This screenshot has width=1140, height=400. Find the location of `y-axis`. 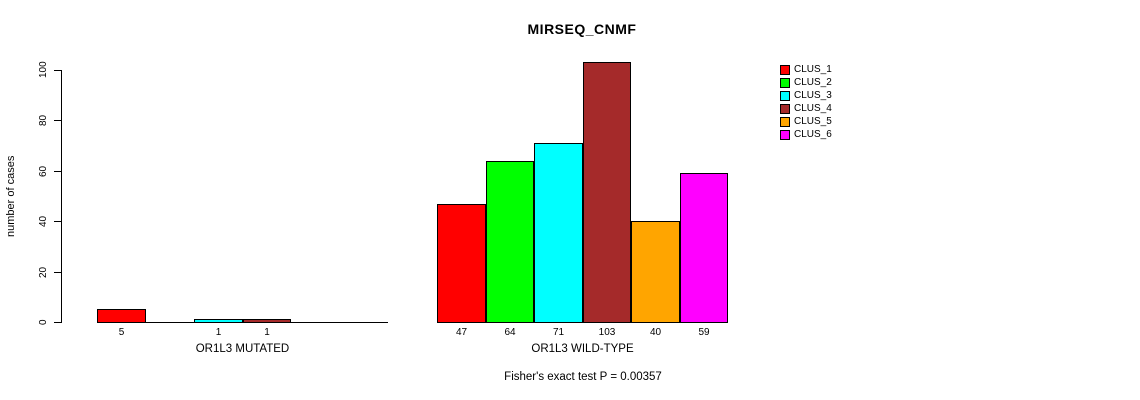

y-axis is located at coordinates (61, 196).